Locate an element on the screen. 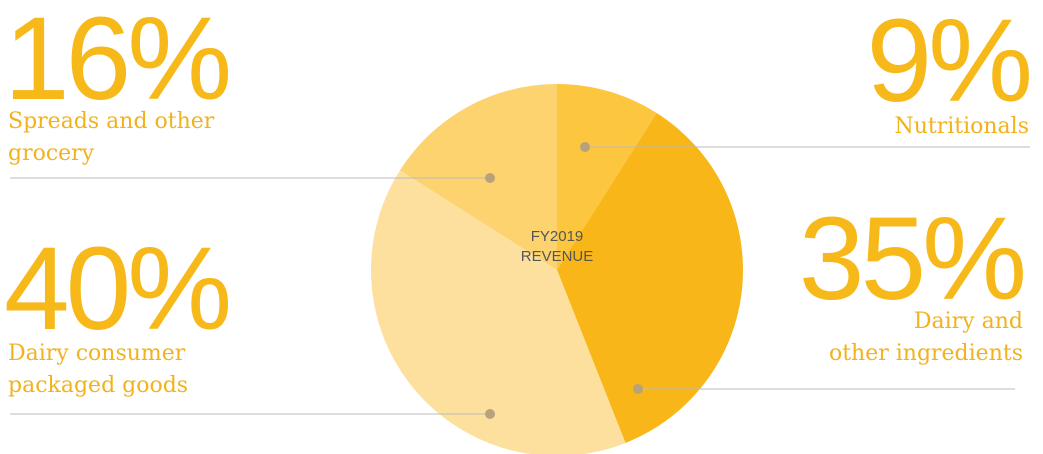  category-label: Nutritionals is located at coordinates (961, 126).